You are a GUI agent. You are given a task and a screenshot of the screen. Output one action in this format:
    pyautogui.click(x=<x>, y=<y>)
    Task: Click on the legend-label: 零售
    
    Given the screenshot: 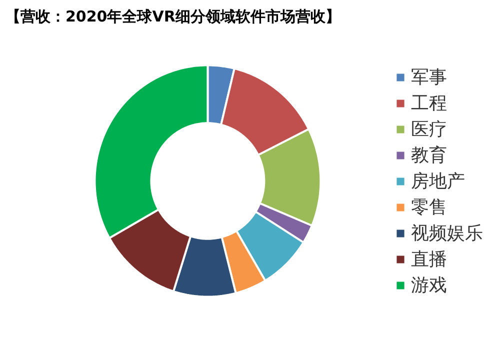 What is the action you would take?
    pyautogui.click(x=429, y=207)
    